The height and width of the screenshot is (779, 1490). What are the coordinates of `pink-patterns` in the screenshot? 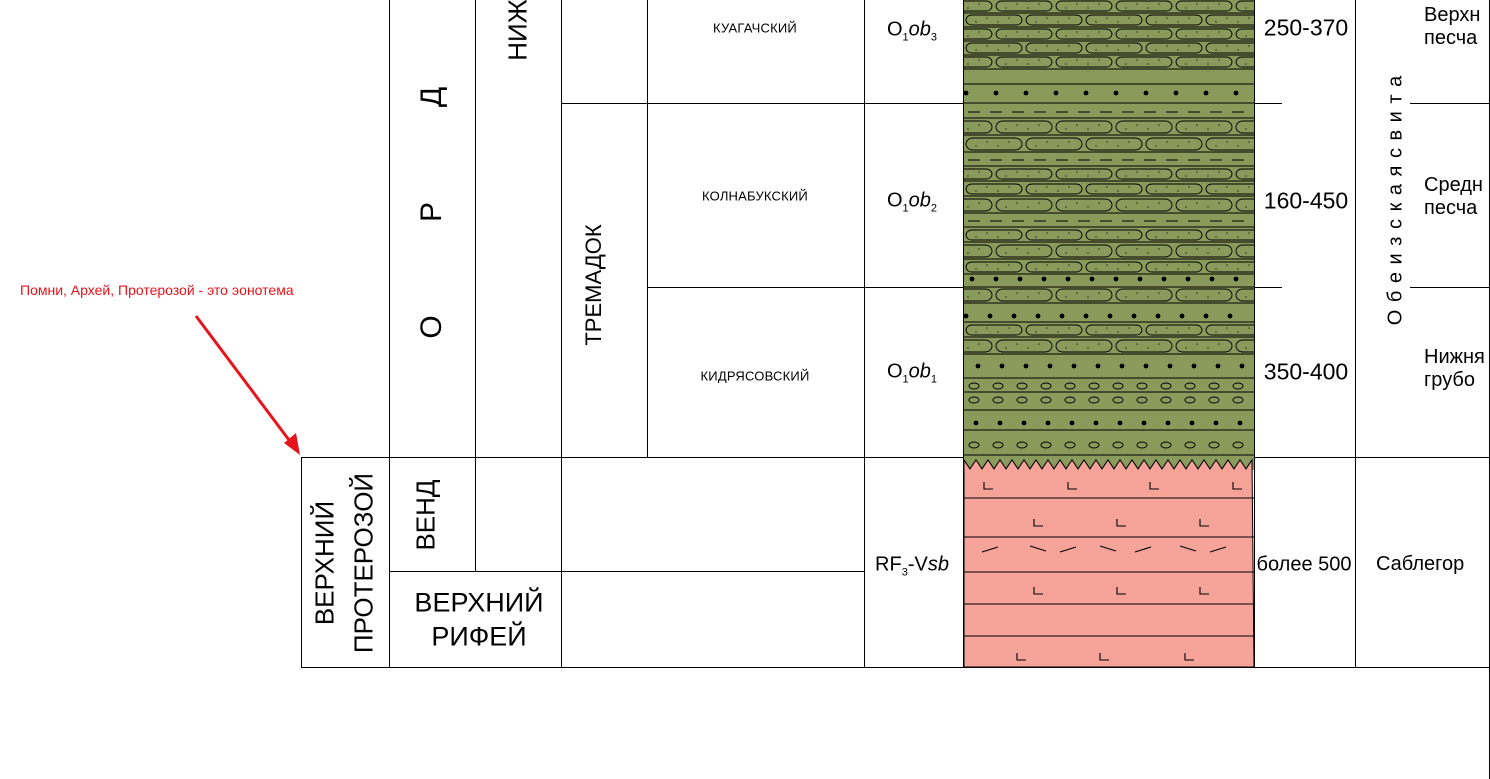 It's located at (1109, 571).